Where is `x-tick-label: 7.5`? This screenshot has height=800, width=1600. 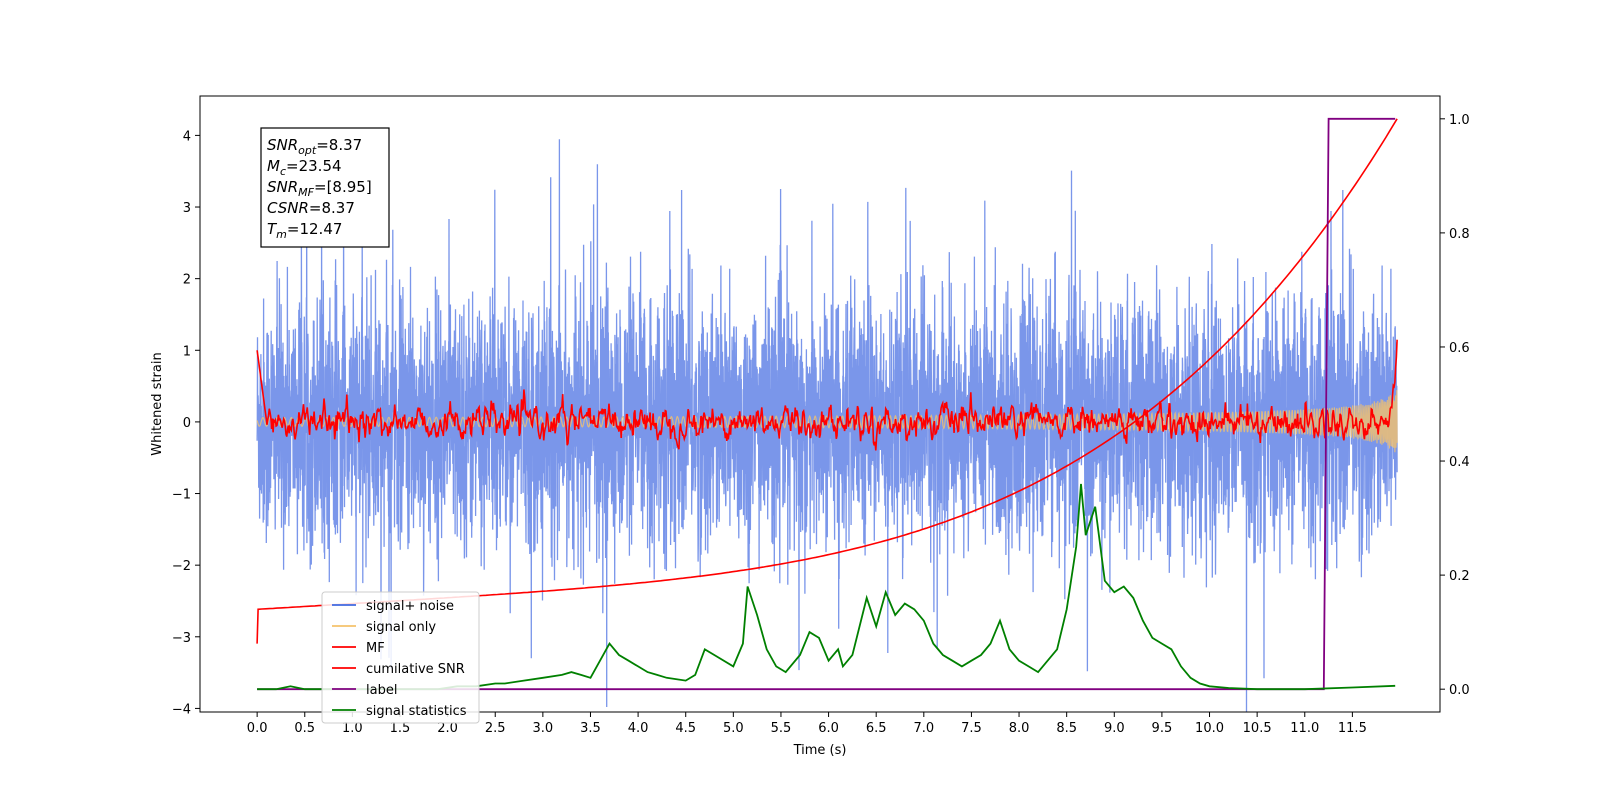
x-tick-label: 7.5 is located at coordinates (971, 728).